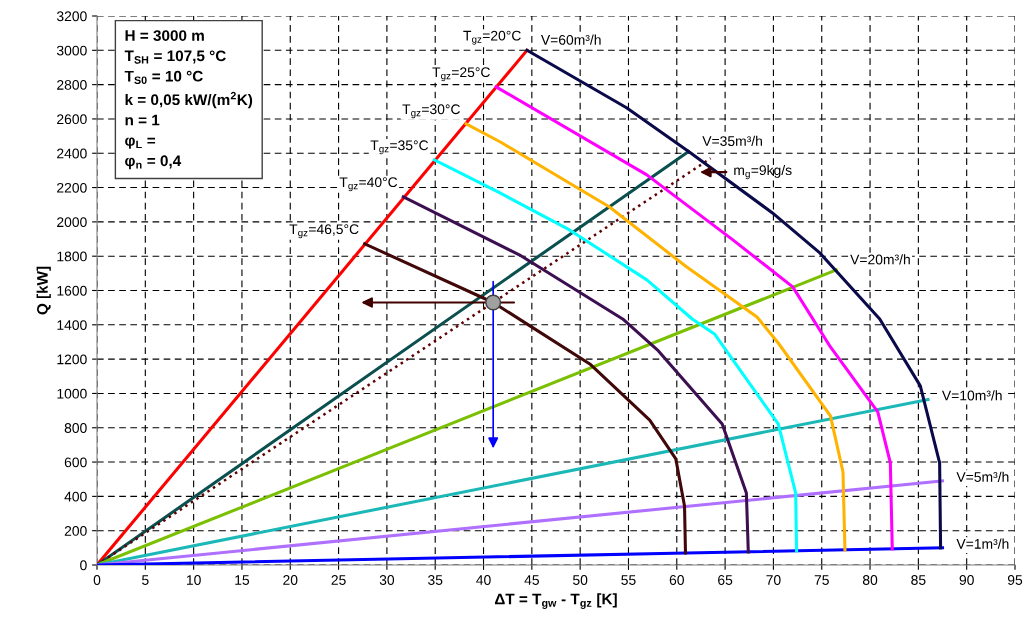 The image size is (1024, 632). Describe the element at coordinates (570, 39) in the screenshot. I see `series-label: V=60m³/h` at that location.